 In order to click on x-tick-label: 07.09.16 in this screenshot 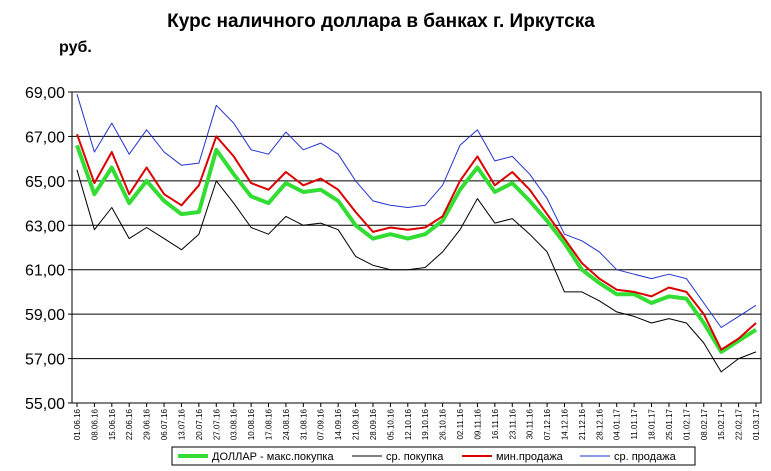, I will do `click(321, 424)`.